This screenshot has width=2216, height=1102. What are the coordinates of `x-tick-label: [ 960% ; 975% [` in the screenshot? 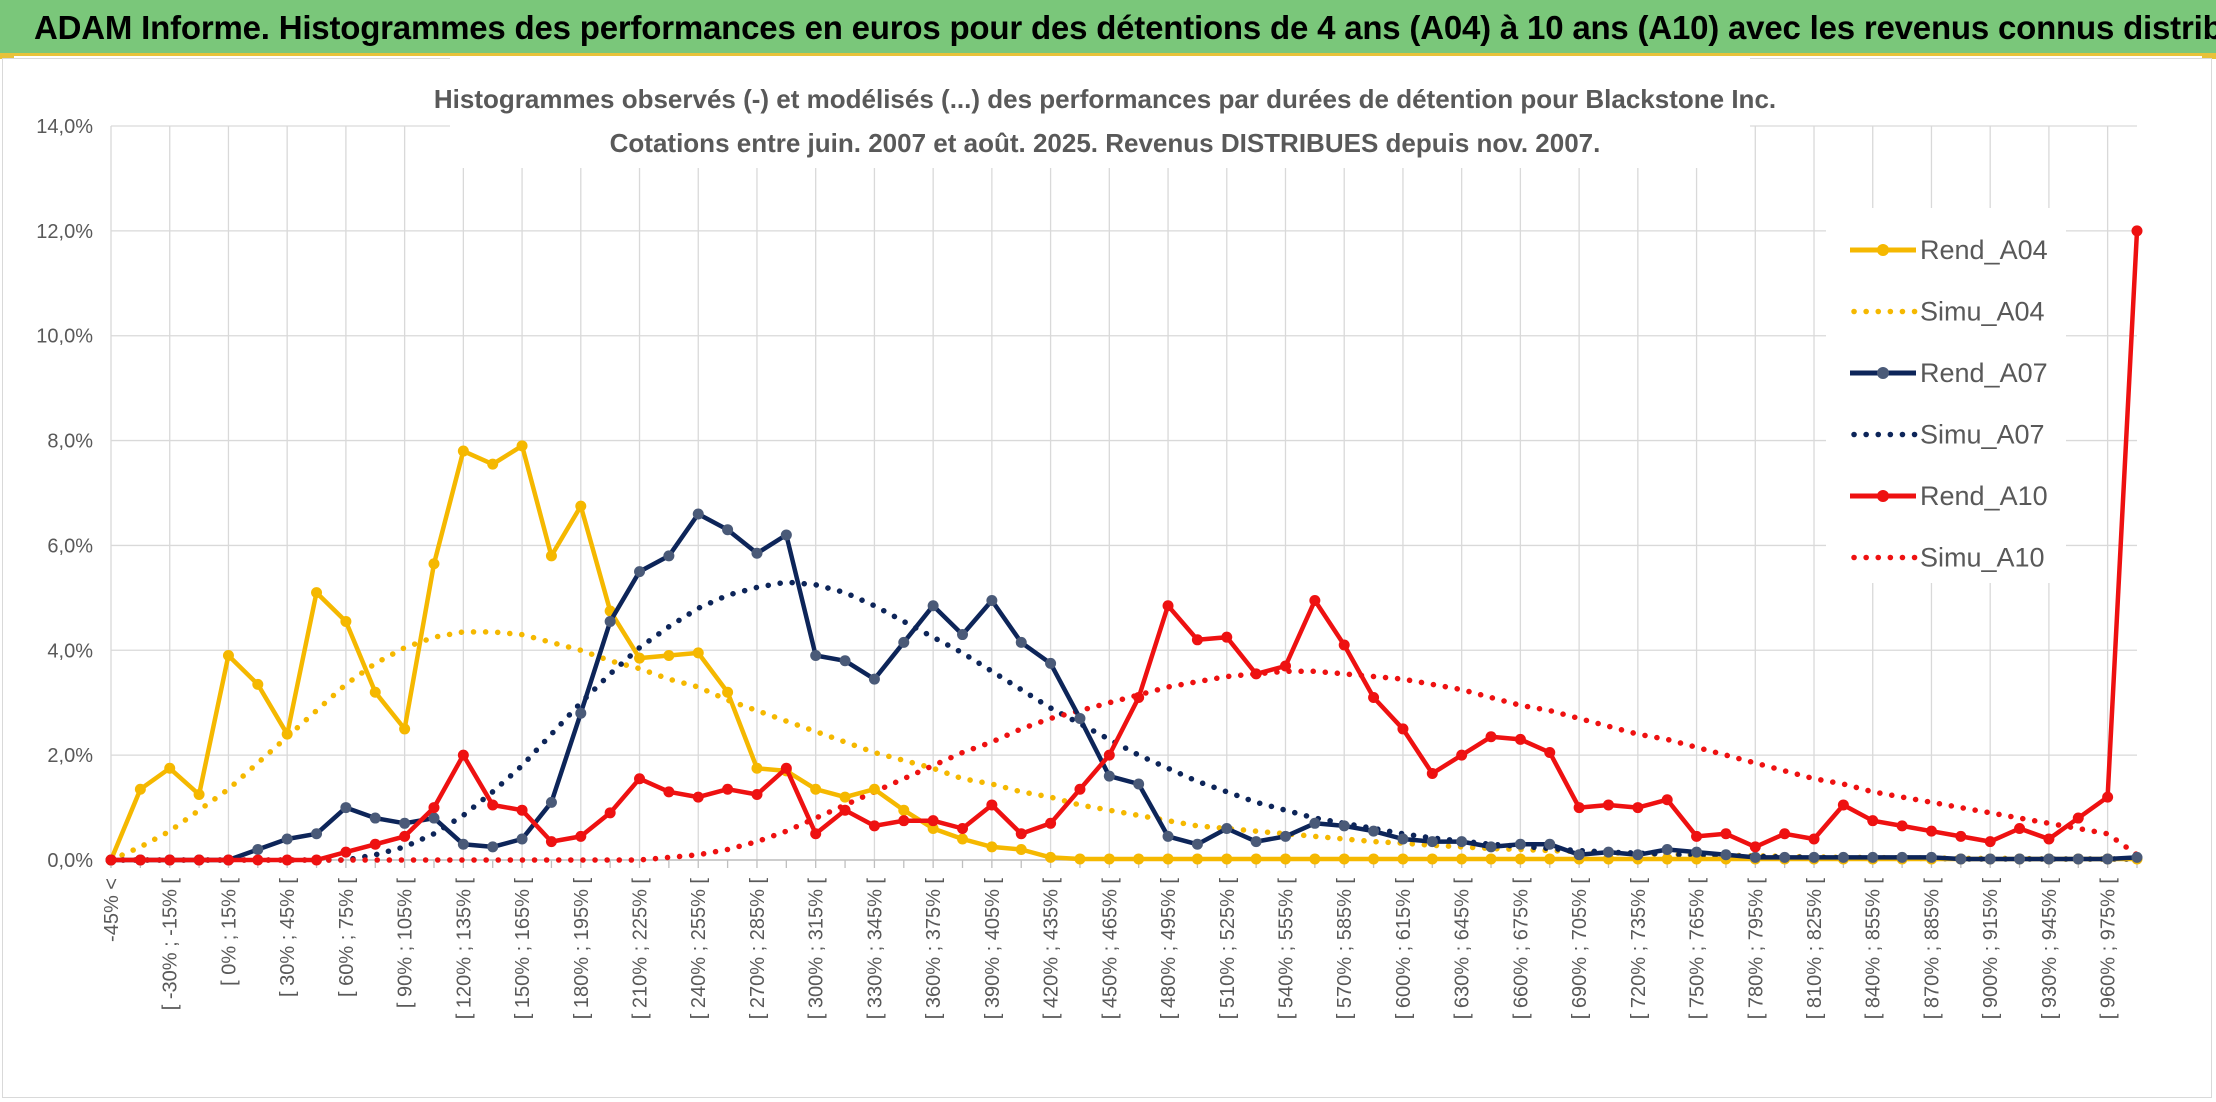 It's located at (2109, 949).